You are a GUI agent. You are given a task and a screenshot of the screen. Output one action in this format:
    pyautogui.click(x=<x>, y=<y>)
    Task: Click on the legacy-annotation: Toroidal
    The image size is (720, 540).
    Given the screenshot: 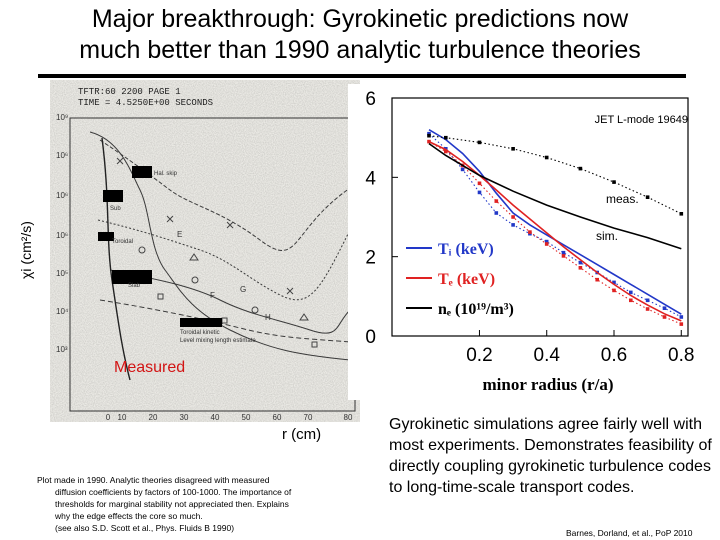 What is the action you would take?
    pyautogui.click(x=122, y=242)
    